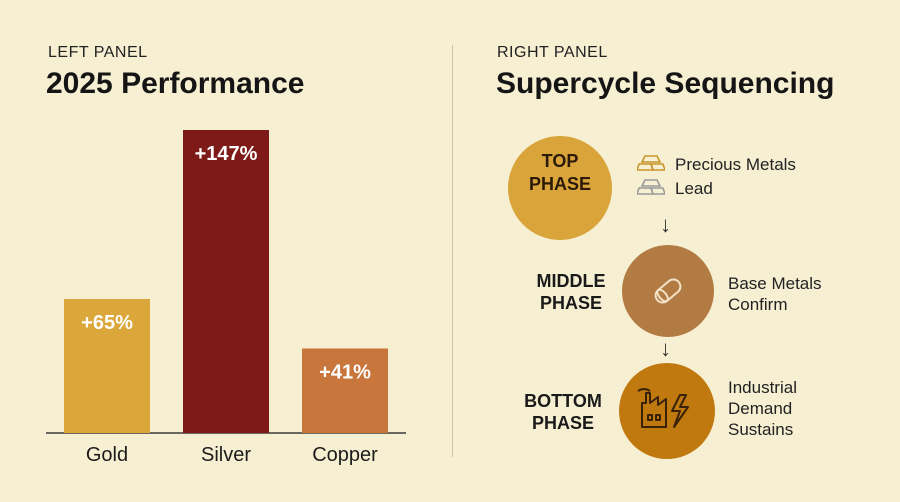  Describe the element at coordinates (345, 372) in the screenshot. I see `data-label-copper: +41%` at that location.